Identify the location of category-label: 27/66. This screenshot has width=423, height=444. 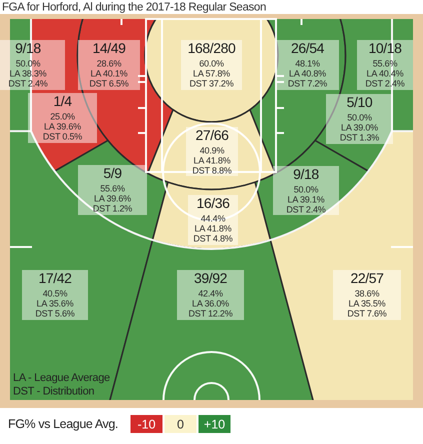
(212, 135).